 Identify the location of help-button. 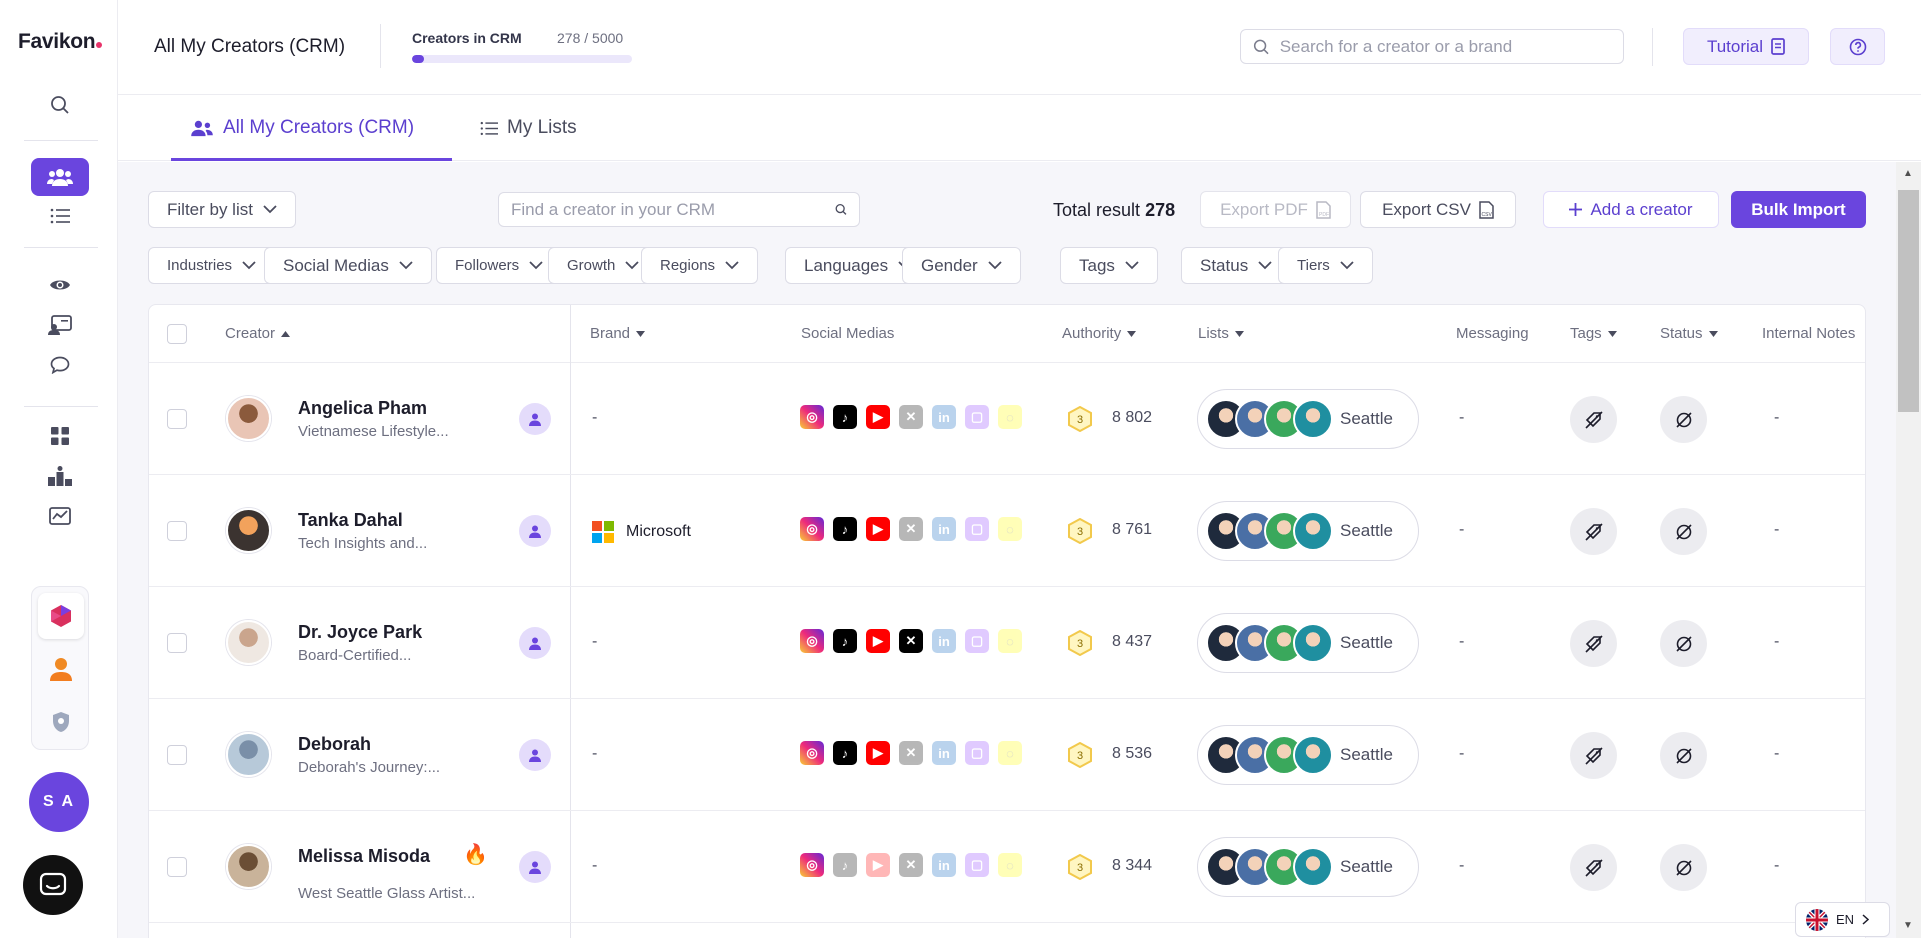
(1857, 46).